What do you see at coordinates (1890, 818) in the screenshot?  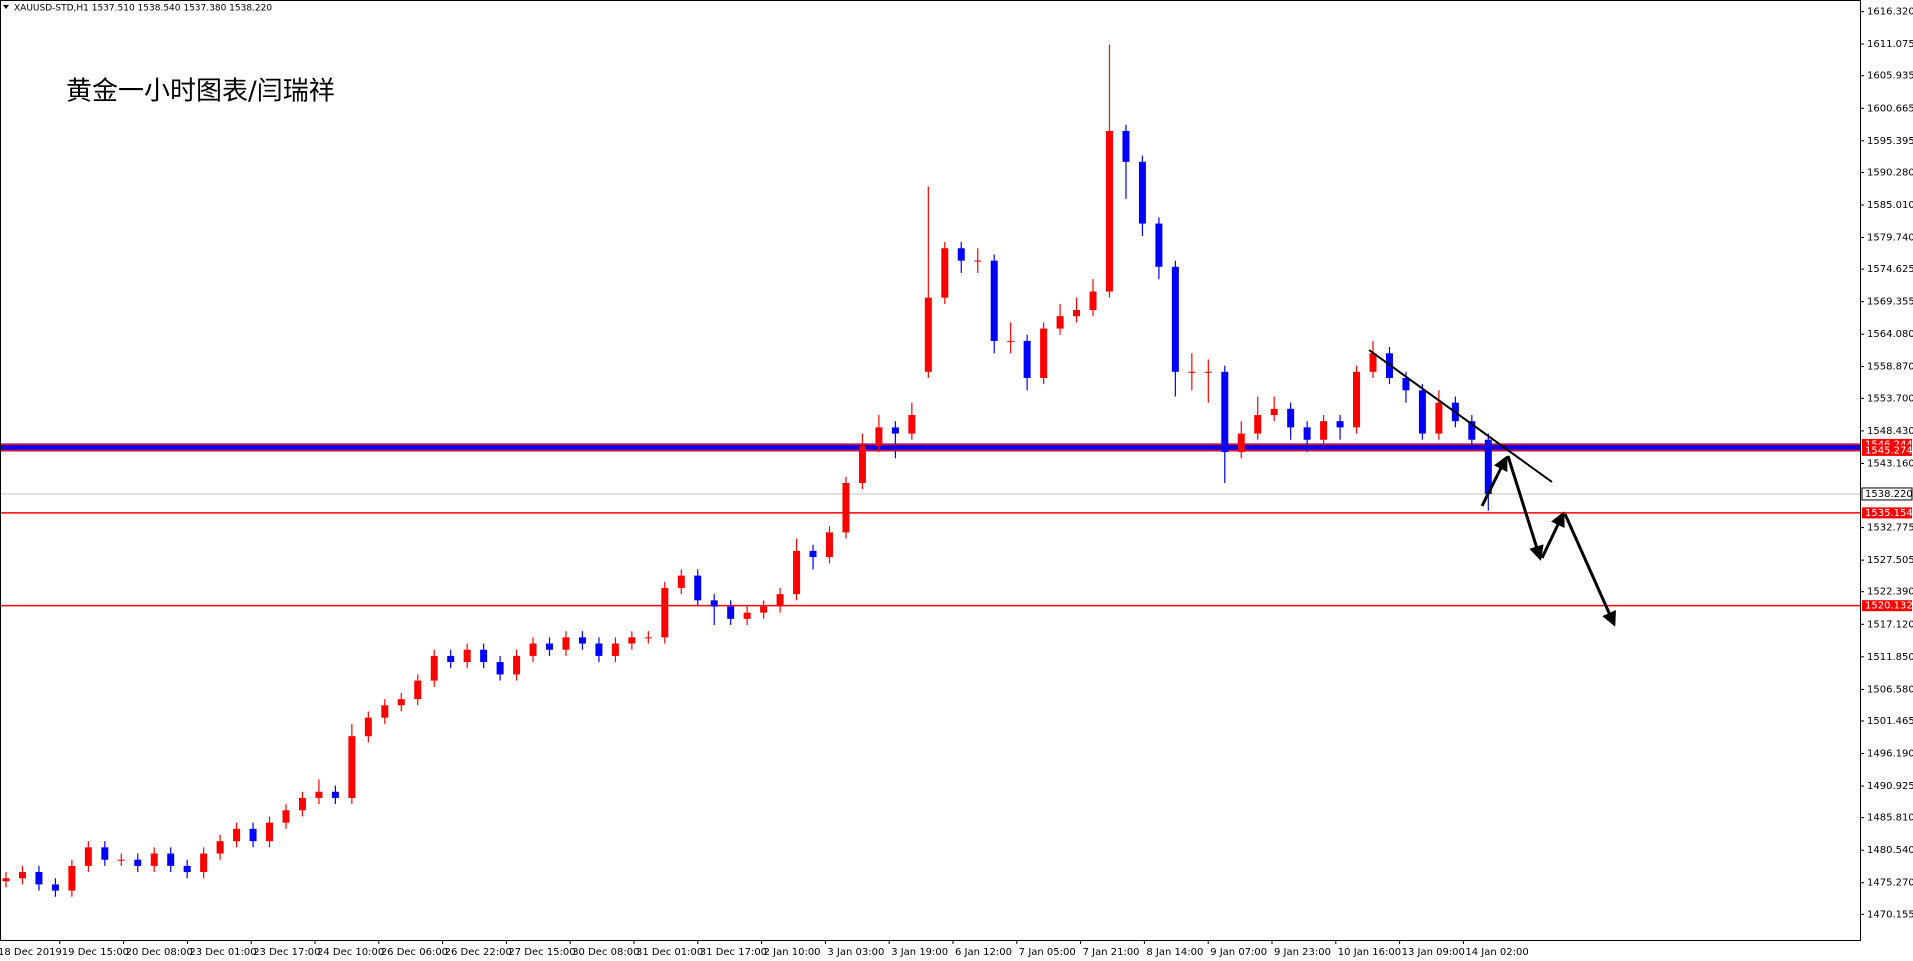 I see `y-tick-label: 1485.810` at bounding box center [1890, 818].